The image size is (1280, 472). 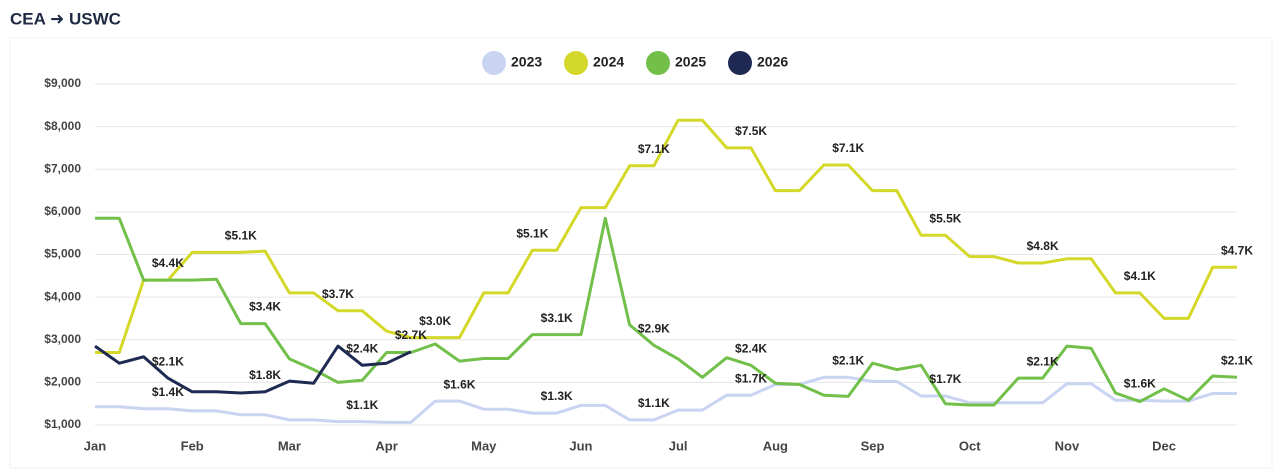 What do you see at coordinates (945, 218) in the screenshot?
I see `value-label: $5.5K` at bounding box center [945, 218].